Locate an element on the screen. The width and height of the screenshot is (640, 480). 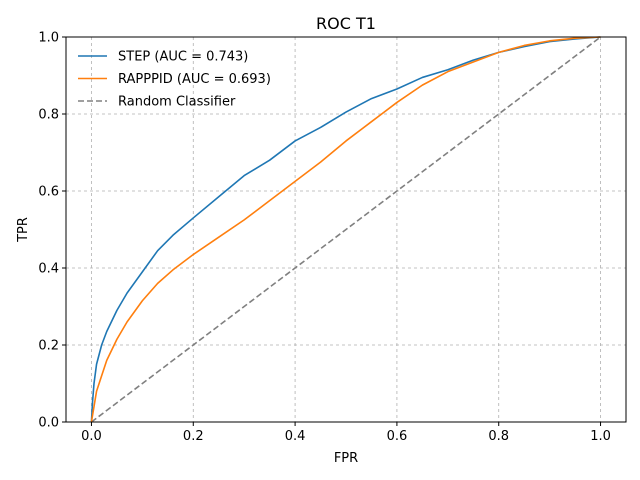
y-tick-label: 1.0 is located at coordinates (48, 38).